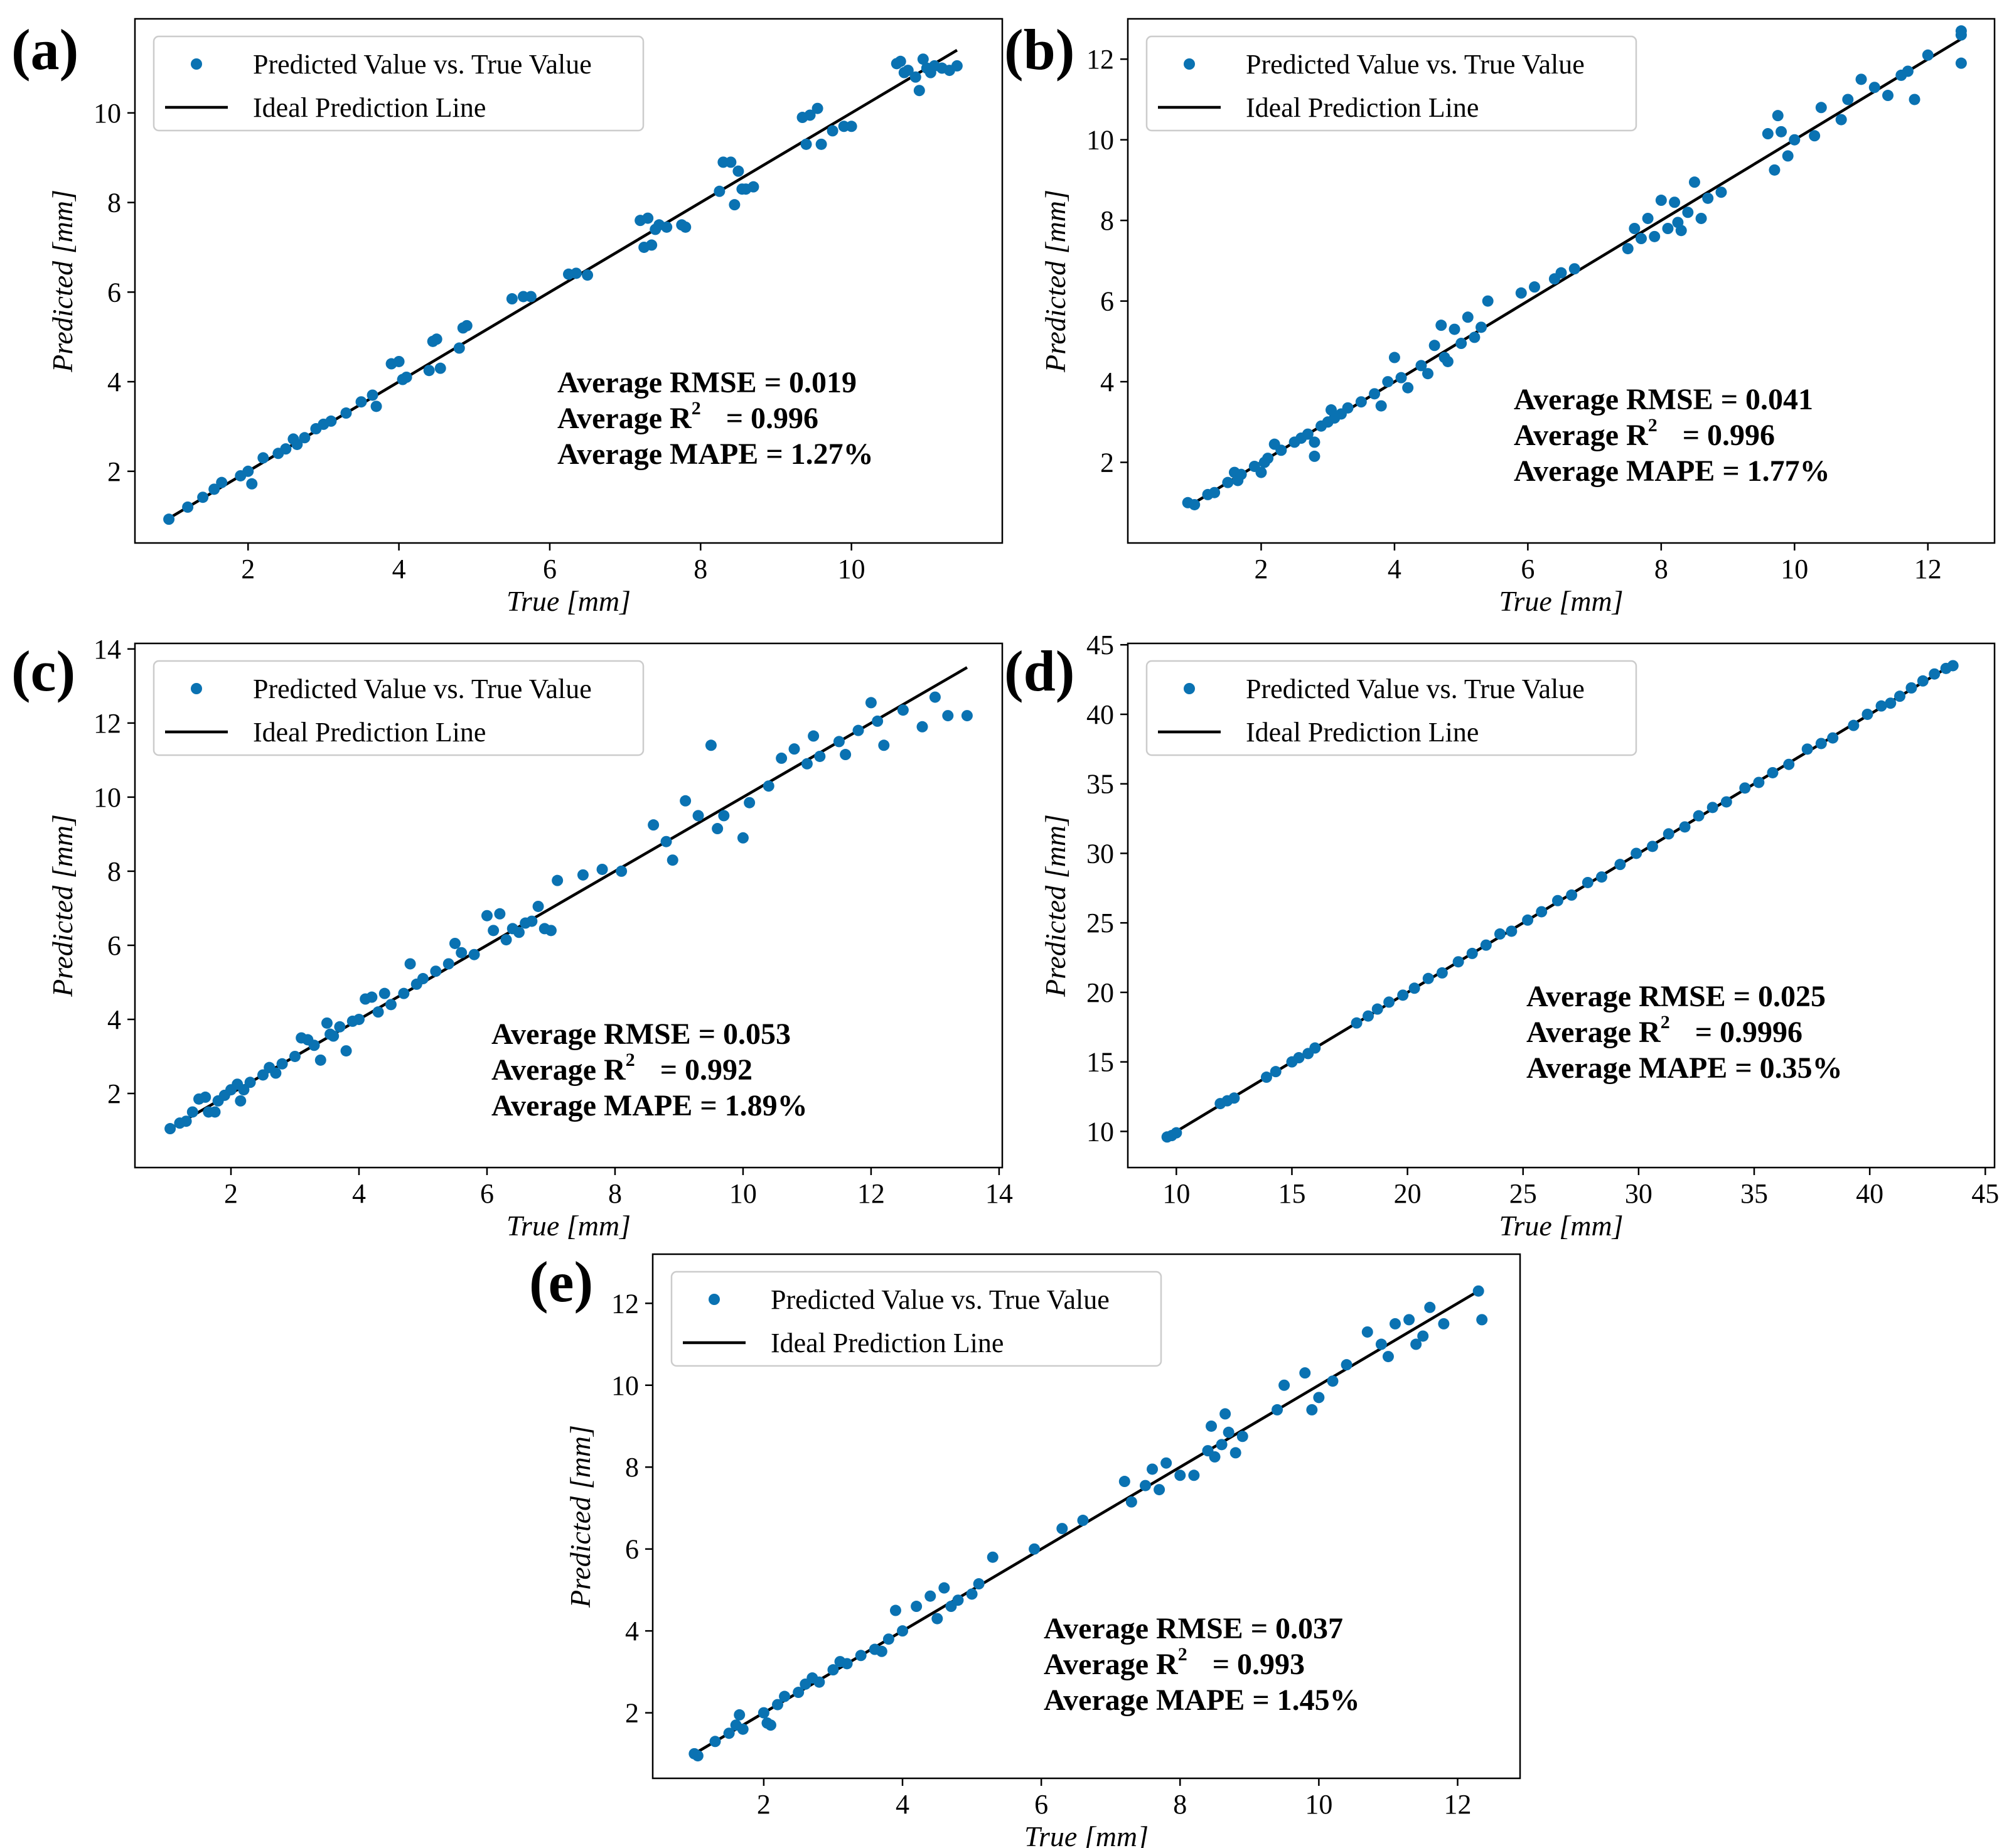  I want to click on stats-r2-superscript: 2, so click(696, 408).